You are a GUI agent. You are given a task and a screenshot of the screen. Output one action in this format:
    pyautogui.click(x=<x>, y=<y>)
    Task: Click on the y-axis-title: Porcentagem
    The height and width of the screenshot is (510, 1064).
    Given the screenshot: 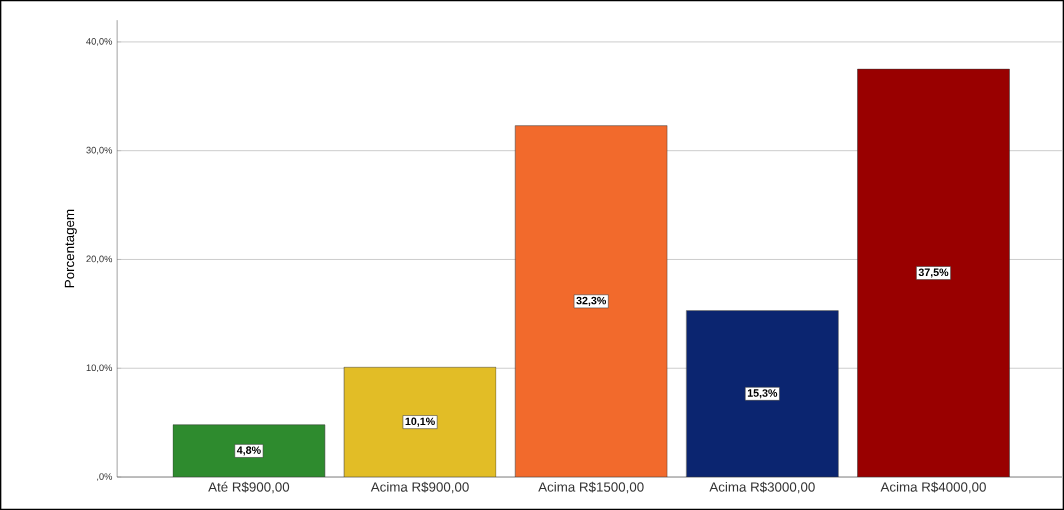 What is the action you would take?
    pyautogui.click(x=70, y=248)
    